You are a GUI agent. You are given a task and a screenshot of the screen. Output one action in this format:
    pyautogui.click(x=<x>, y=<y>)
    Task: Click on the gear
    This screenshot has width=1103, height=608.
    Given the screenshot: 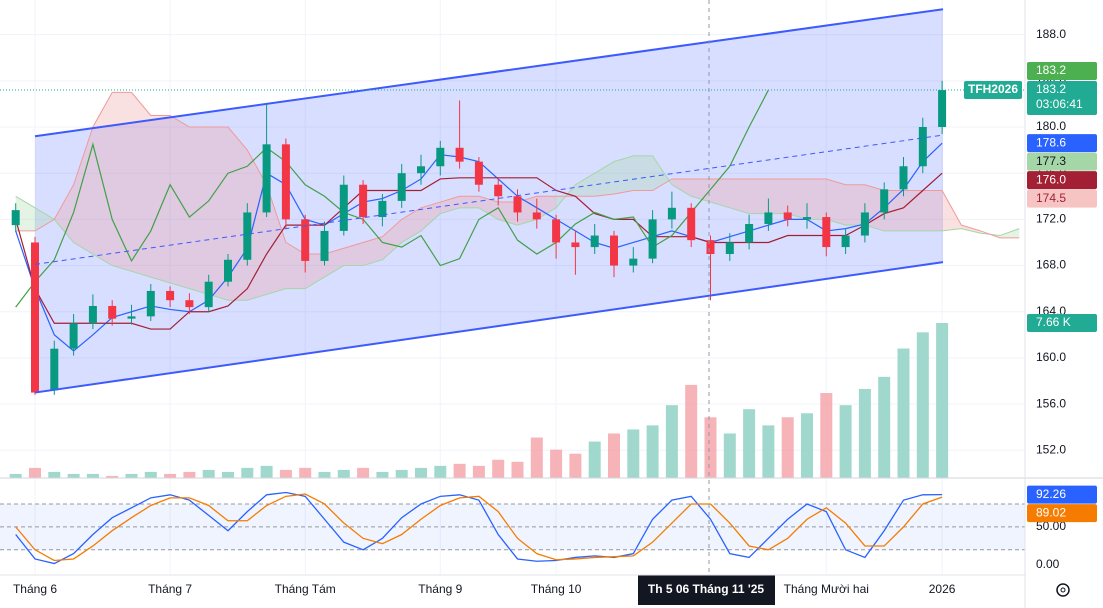 What is the action you would take?
    pyautogui.click(x=1063, y=590)
    